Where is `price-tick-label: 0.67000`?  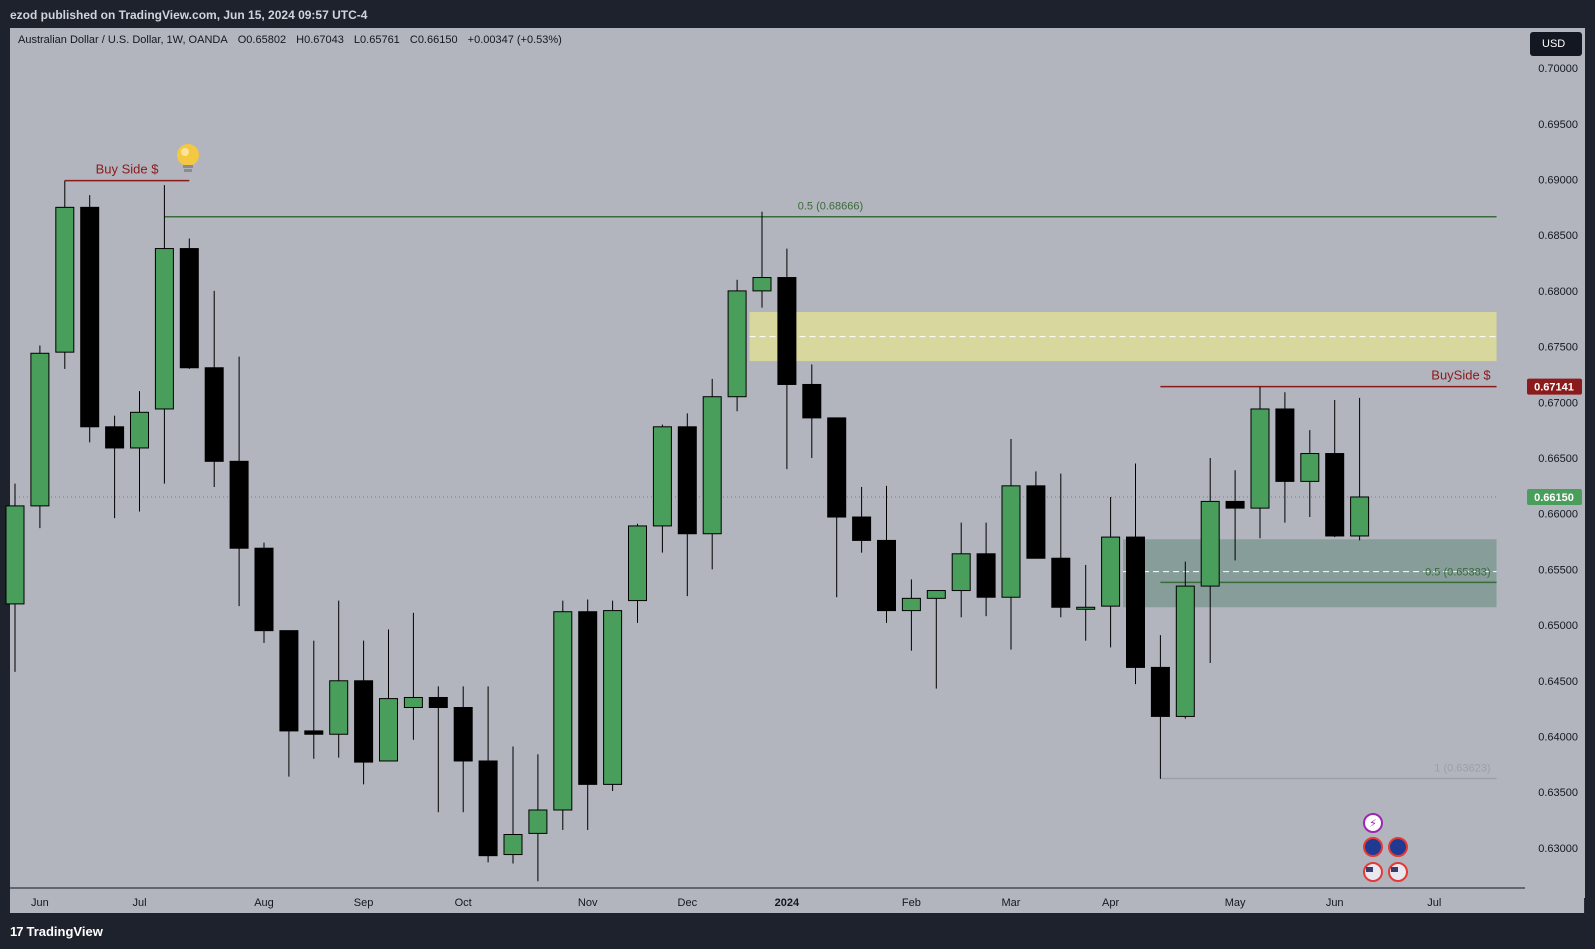
price-tick-label: 0.67000 is located at coordinates (1558, 403).